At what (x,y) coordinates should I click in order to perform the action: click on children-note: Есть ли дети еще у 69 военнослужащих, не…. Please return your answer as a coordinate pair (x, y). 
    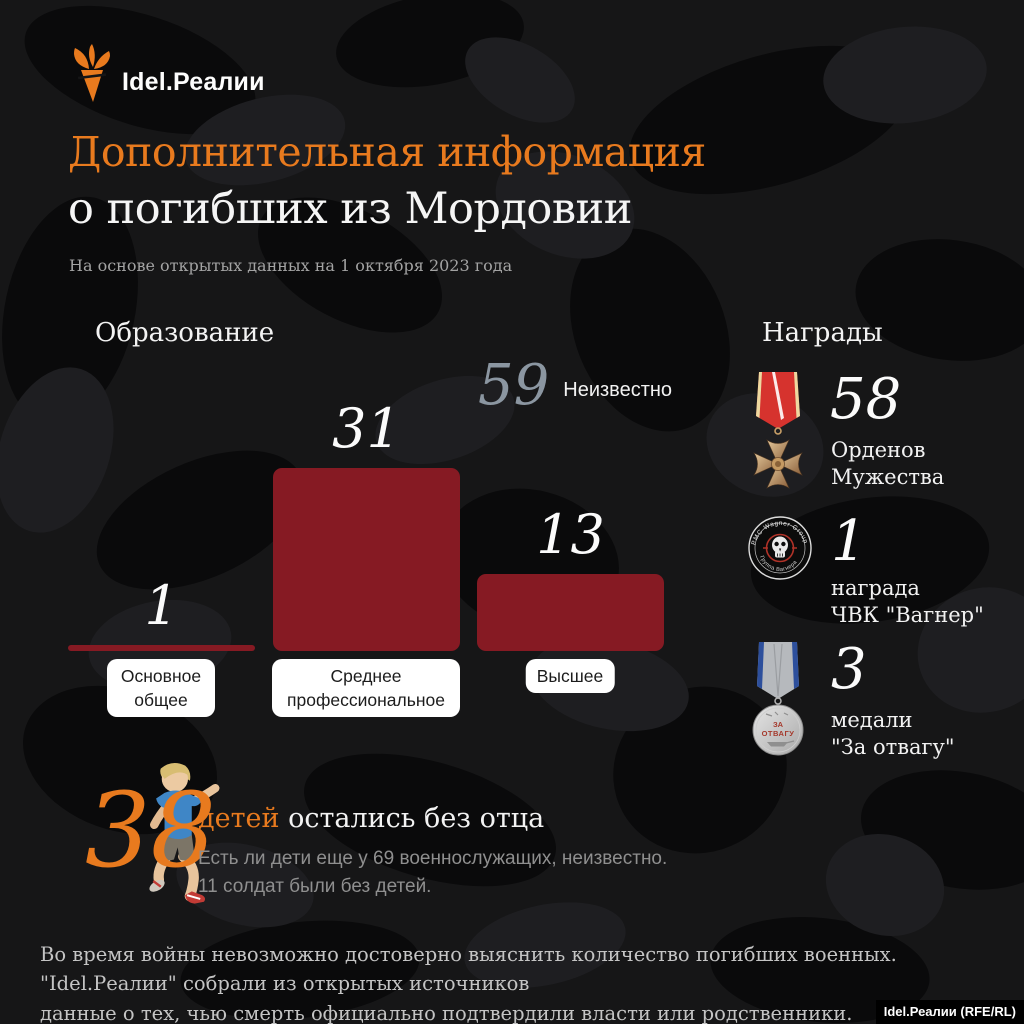
    Looking at the image, I should click on (432, 872).